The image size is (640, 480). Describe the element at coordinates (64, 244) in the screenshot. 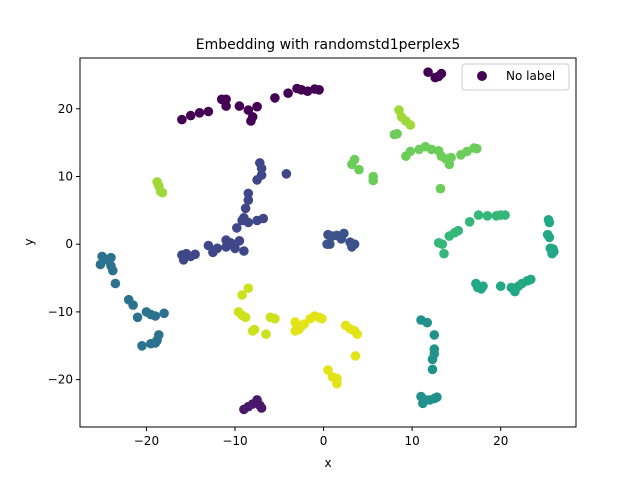

I see `y-axis: −20 −10 0 10 20` at that location.